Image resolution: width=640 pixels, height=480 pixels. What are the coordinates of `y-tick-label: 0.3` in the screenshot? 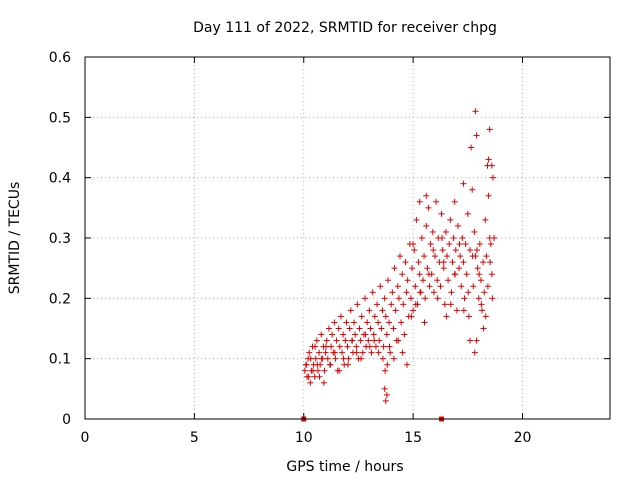 It's located at (60, 239).